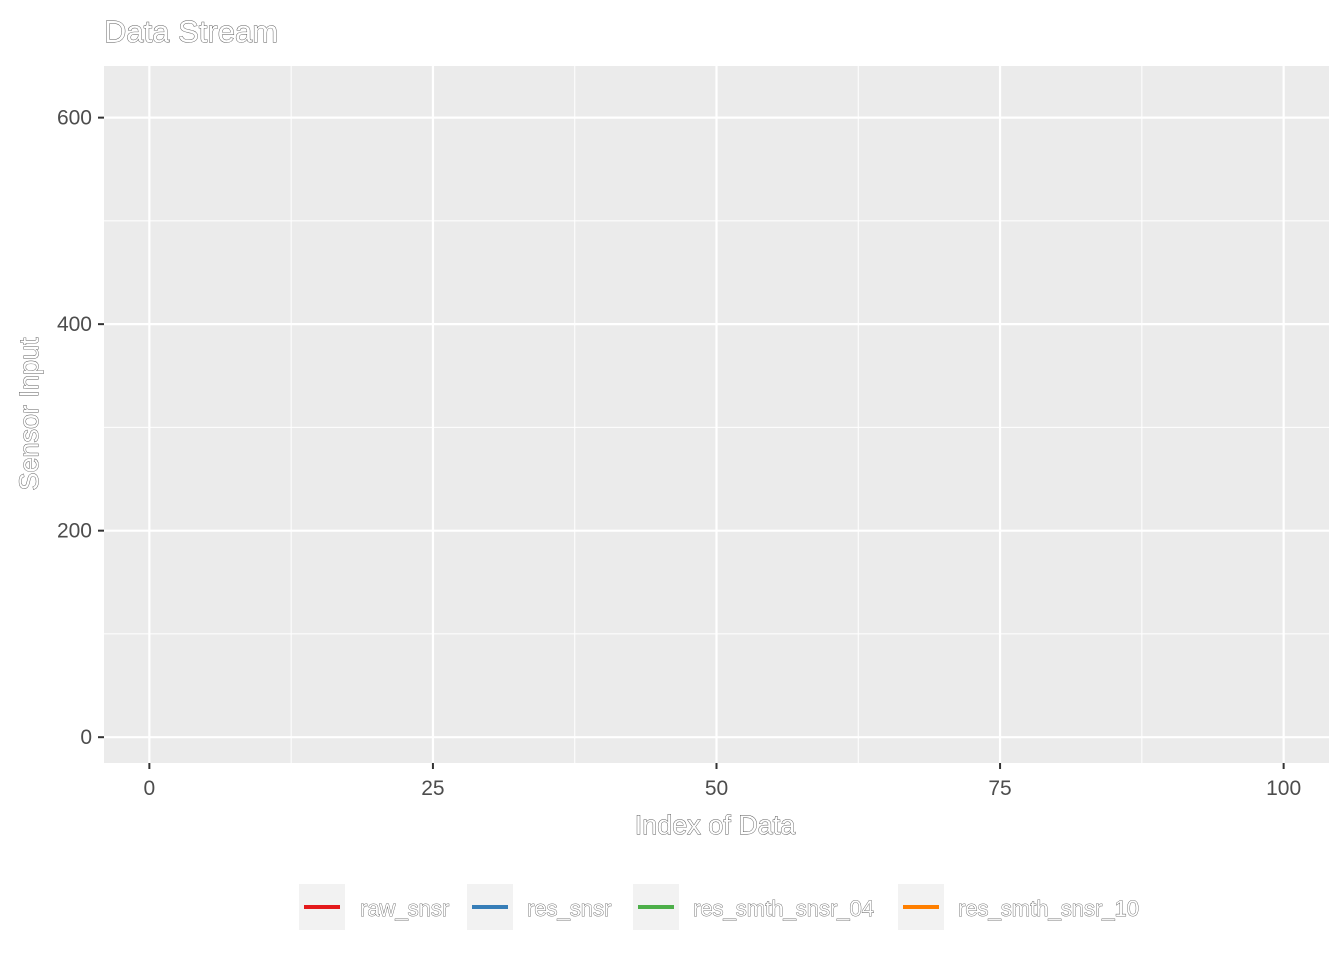 Image resolution: width=1344 pixels, height=960 pixels. I want to click on y-tick-label: 600, so click(74, 118).